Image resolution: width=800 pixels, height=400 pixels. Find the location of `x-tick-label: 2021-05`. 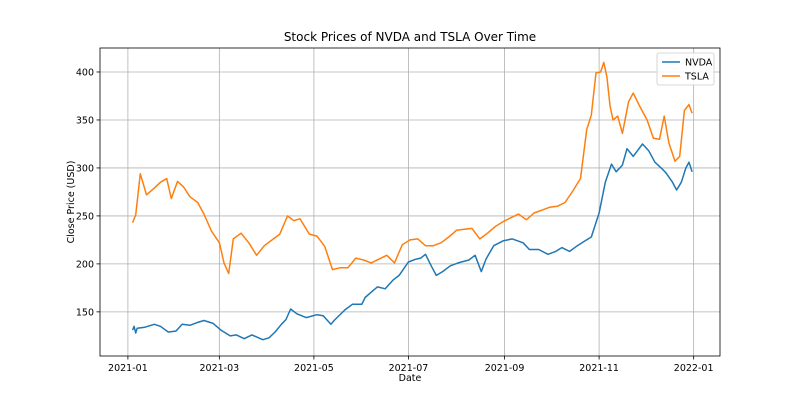

x-tick-label: 2021-05 is located at coordinates (314, 368).